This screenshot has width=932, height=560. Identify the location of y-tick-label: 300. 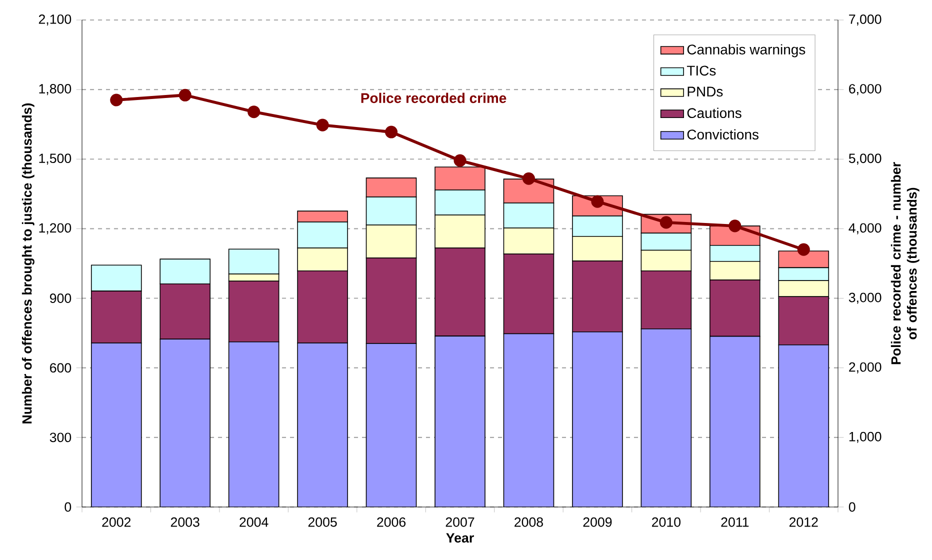
(61, 437).